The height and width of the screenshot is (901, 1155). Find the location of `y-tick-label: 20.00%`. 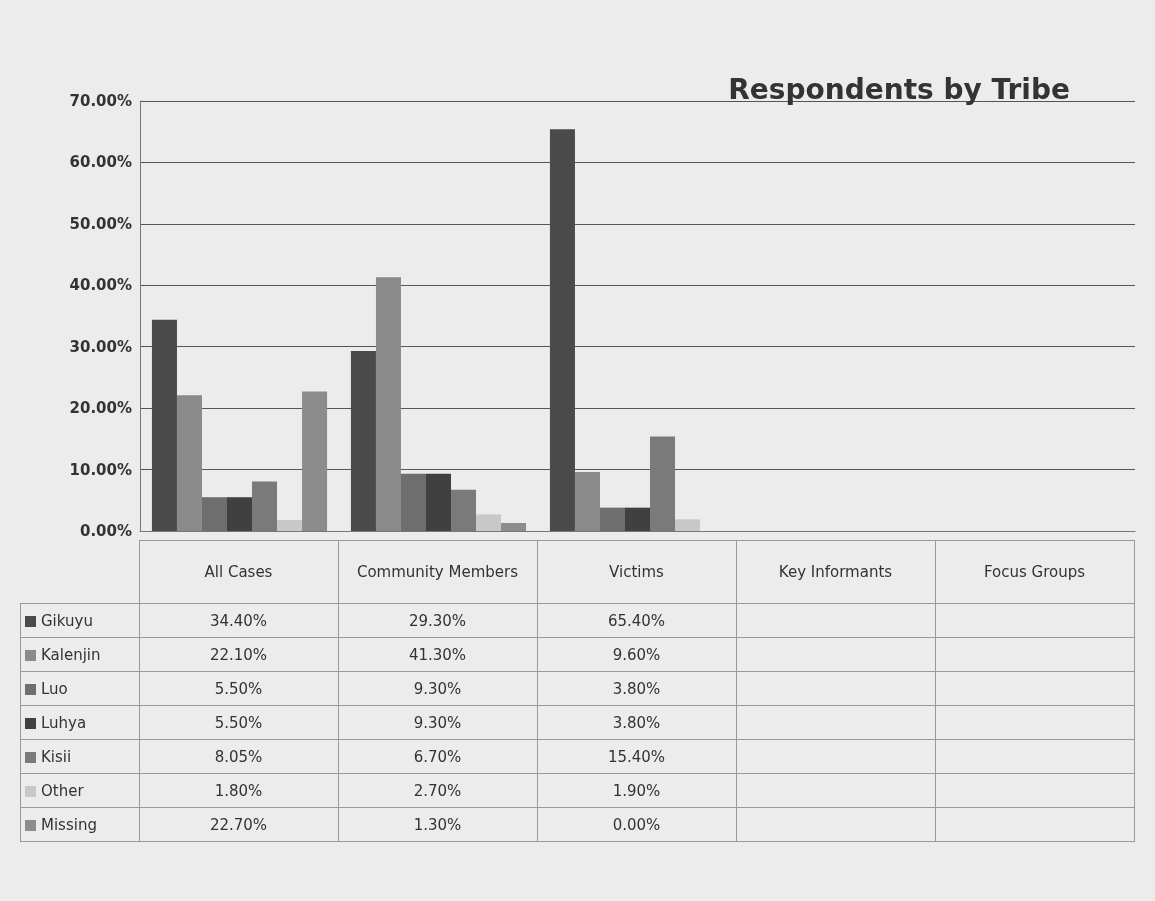

y-tick-label: 20.00% is located at coordinates (100, 408).